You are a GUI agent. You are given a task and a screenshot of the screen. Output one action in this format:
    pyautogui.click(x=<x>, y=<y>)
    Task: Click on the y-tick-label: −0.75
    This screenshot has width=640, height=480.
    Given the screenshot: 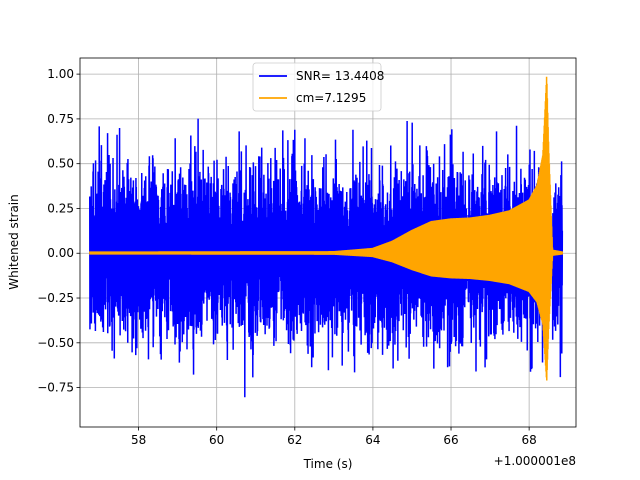 What is the action you would take?
    pyautogui.click(x=55, y=388)
    